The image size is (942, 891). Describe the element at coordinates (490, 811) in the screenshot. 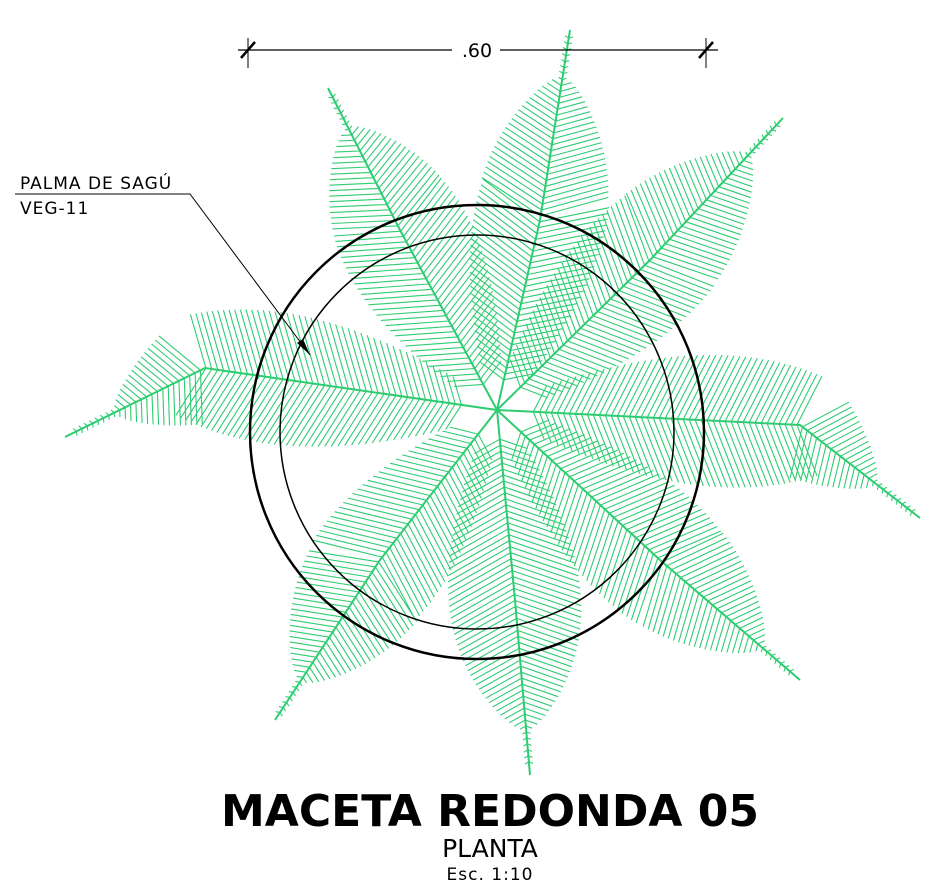

I see `title-main: MACETA REDONDA 05` at that location.